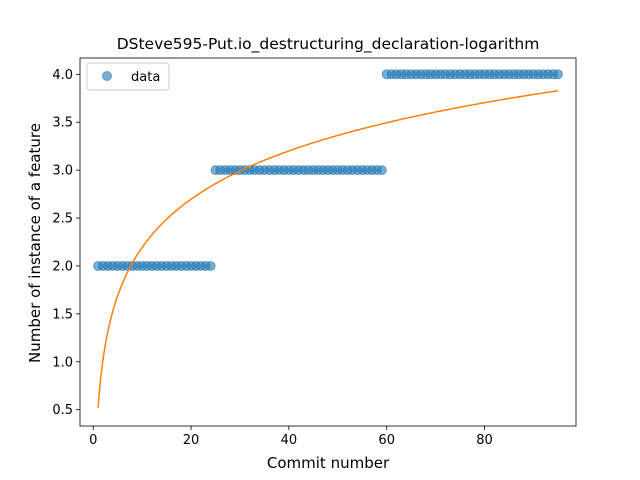 This screenshot has height=480, width=640. Describe the element at coordinates (62, 219) in the screenshot. I see `y-tick-label: 2.5` at that location.